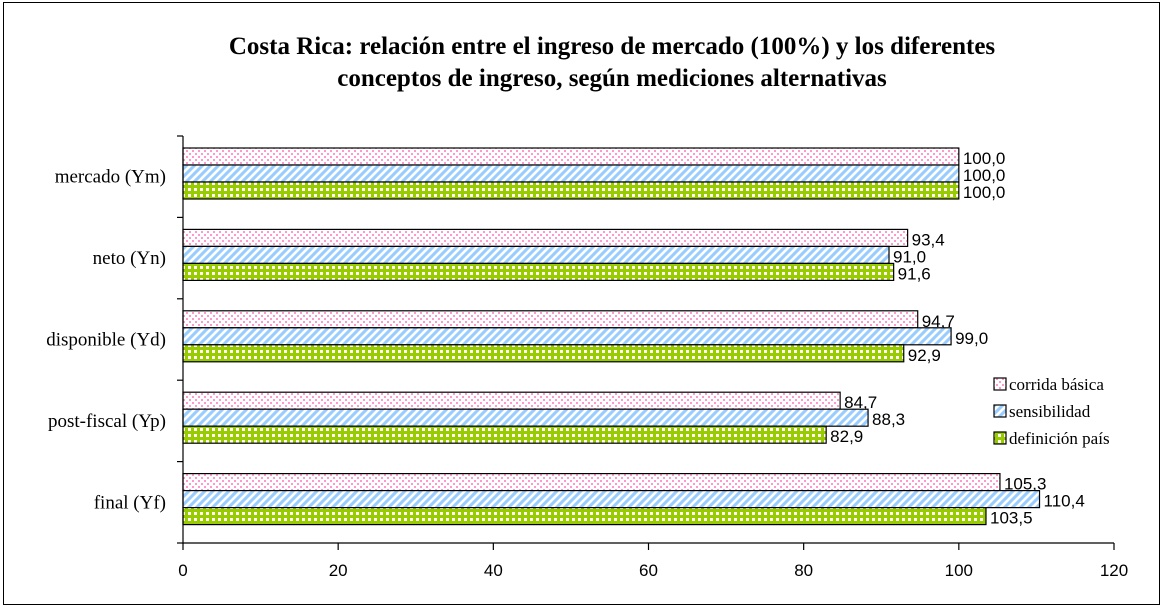  What do you see at coordinates (1056, 384) in the screenshot?
I see `legend-label: corrida básica` at bounding box center [1056, 384].